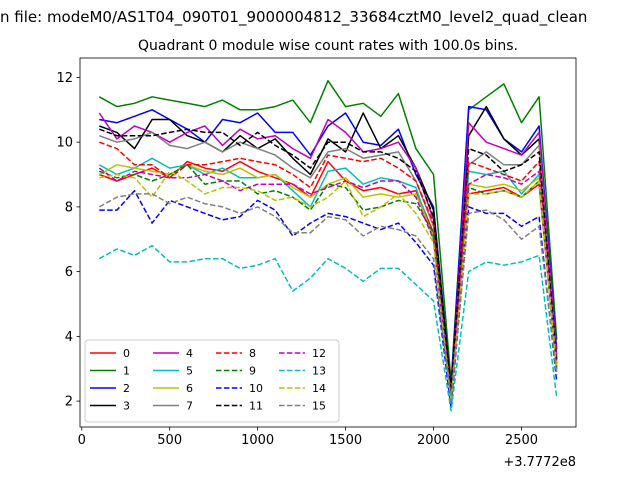  Describe the element at coordinates (433, 440) in the screenshot. I see `x-tick-label: 2000` at that location.